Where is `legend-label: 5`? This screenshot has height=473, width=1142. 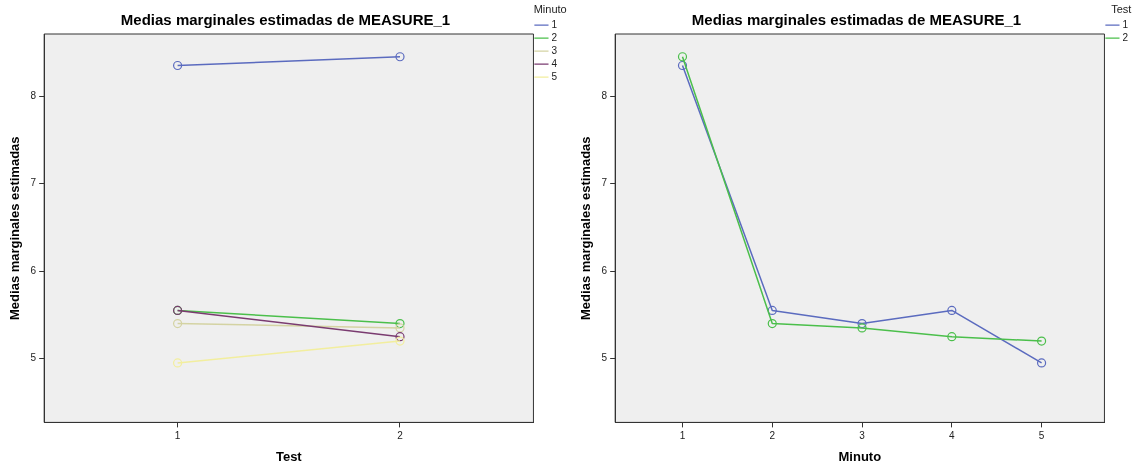
legend-label: 5 is located at coordinates (554, 76).